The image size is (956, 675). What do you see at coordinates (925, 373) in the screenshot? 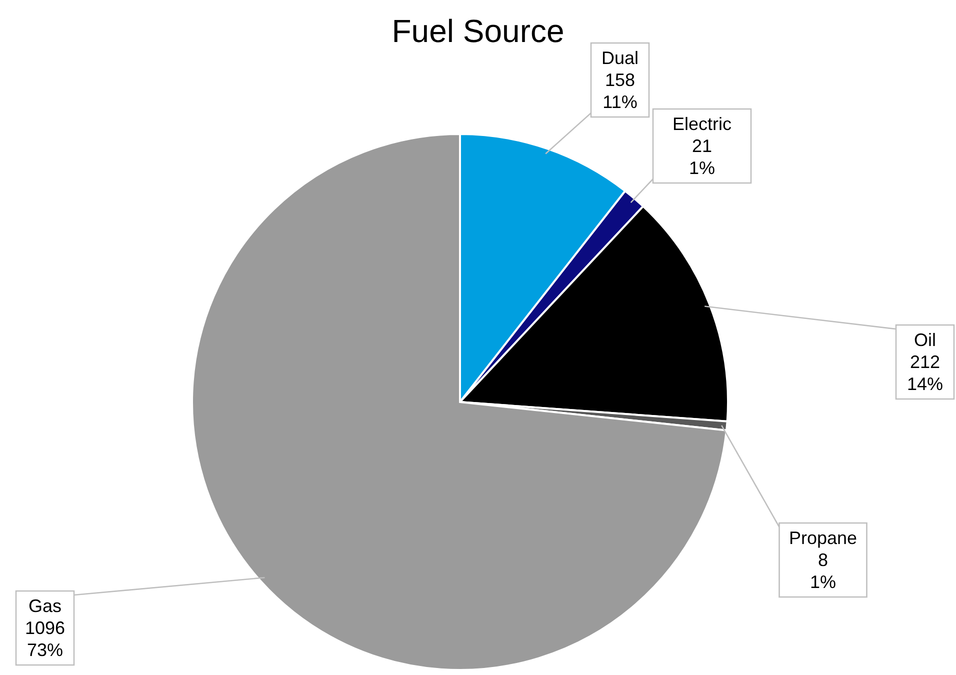
I see `data-label: 212 14%` at bounding box center [925, 373].